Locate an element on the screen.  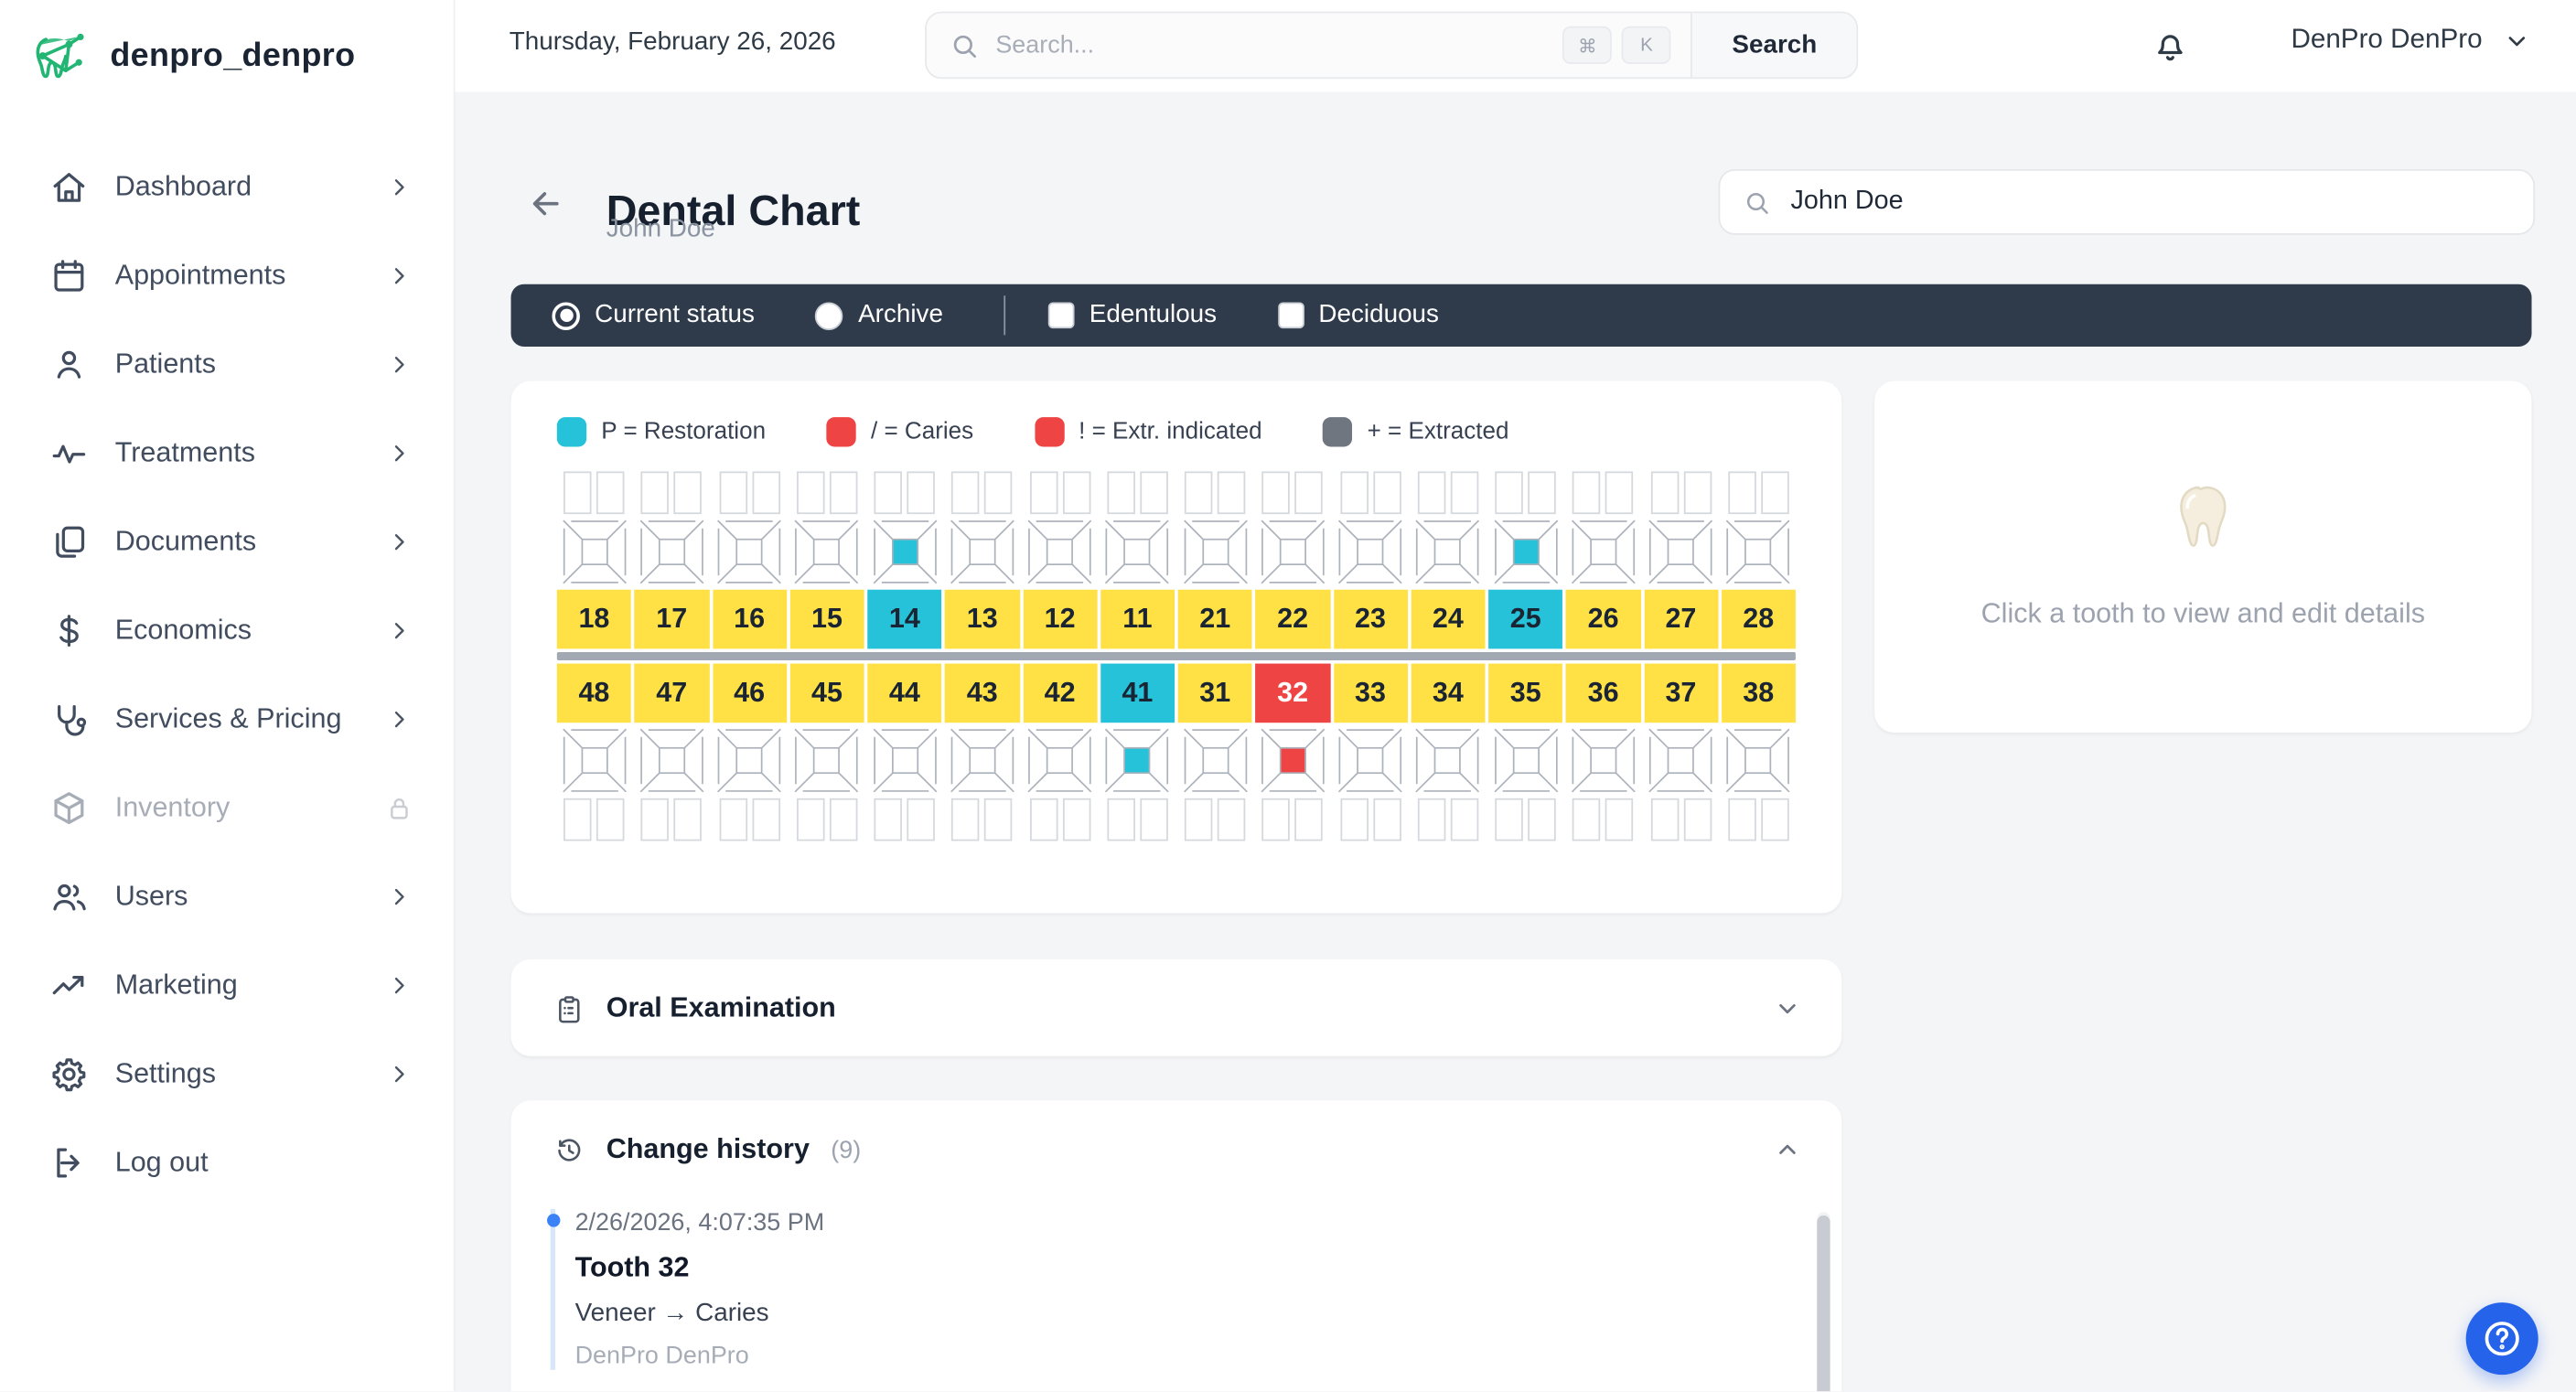
tooth-number: 32 is located at coordinates (1292, 693).